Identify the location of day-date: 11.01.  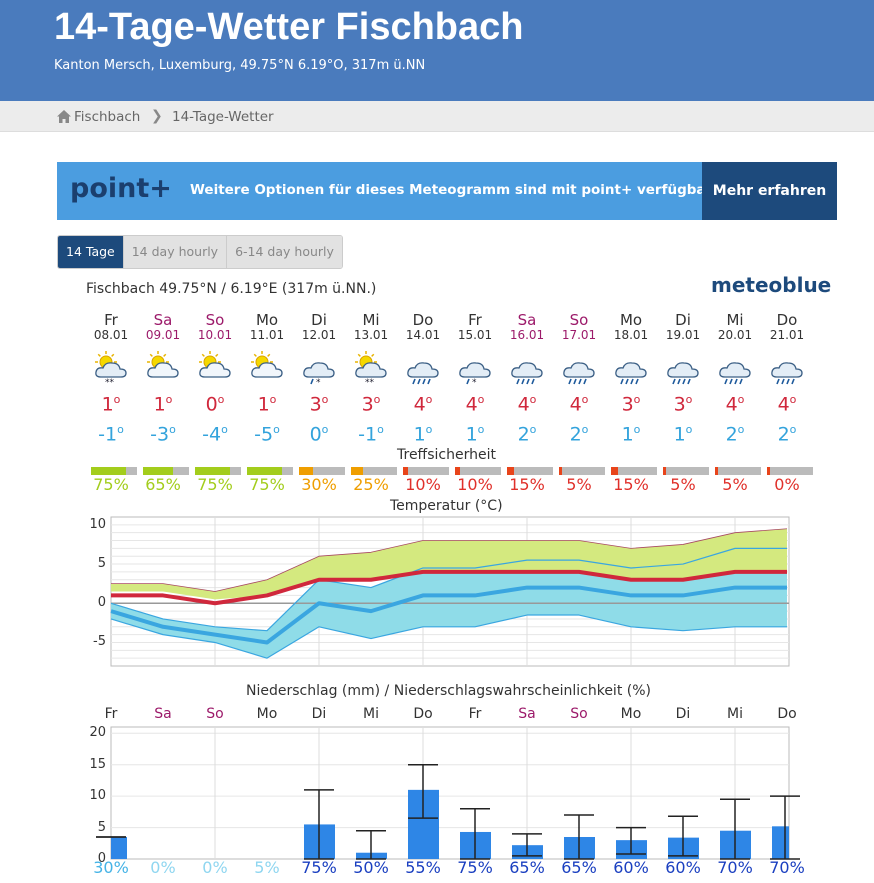
(267, 335).